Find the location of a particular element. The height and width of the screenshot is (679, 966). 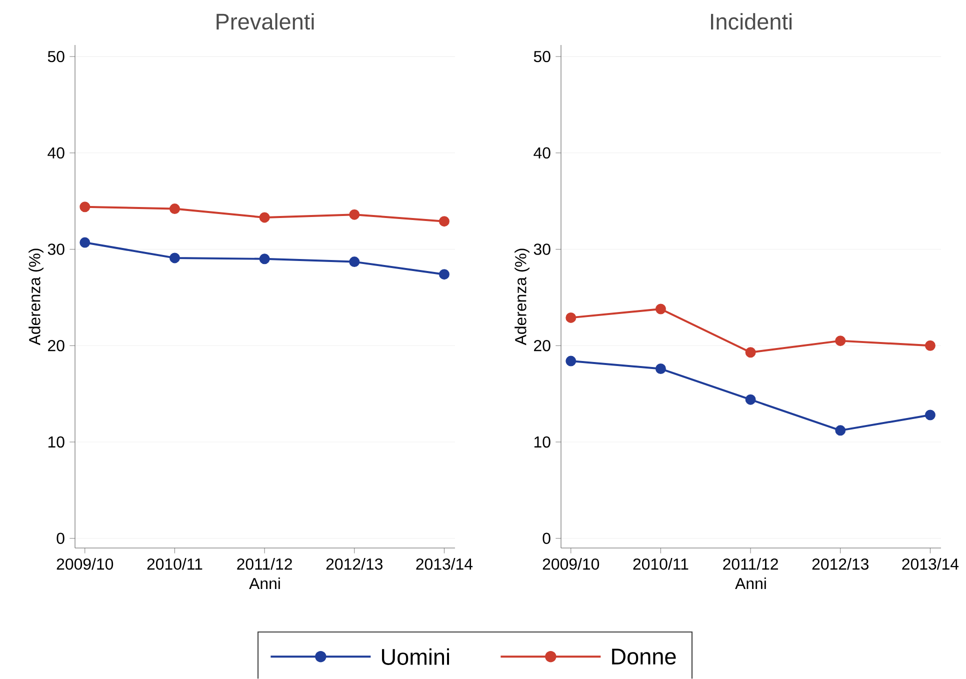

legend-label: Uomini is located at coordinates (416, 656).